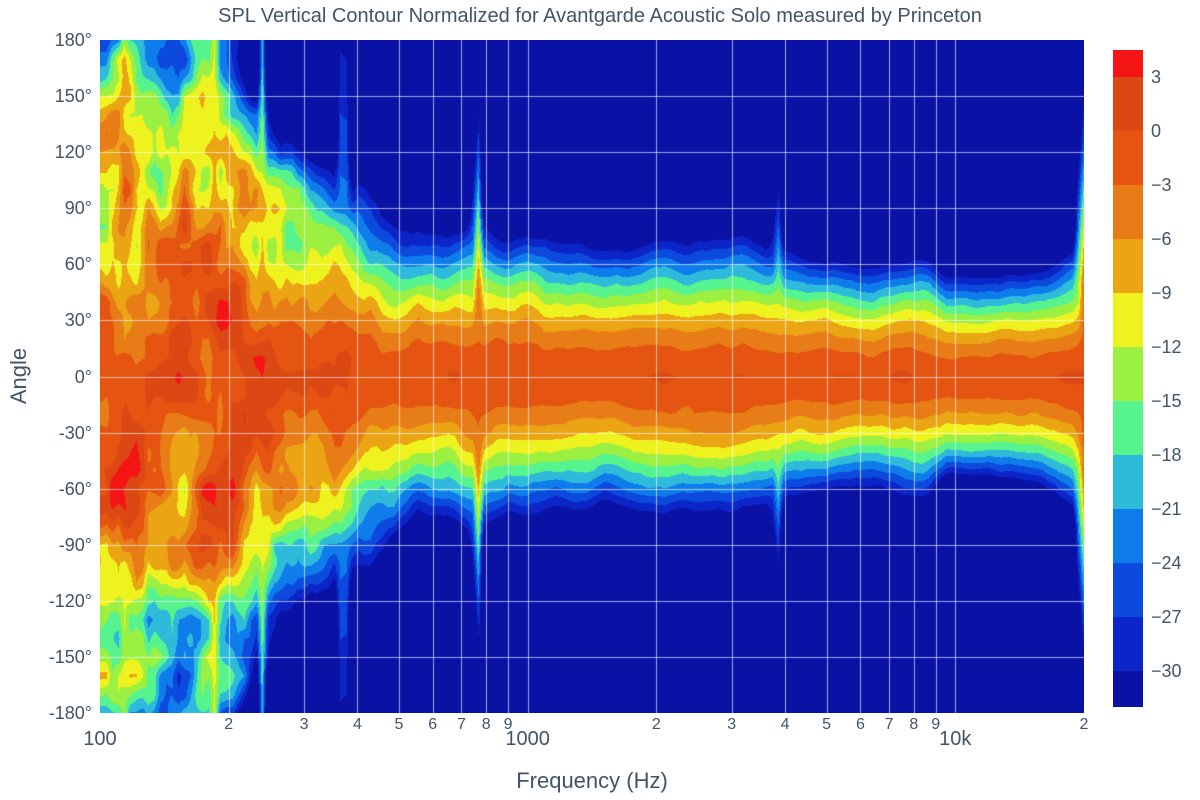  Describe the element at coordinates (1161, 185) in the screenshot. I see `colorbar-tick-label: −3` at that location.